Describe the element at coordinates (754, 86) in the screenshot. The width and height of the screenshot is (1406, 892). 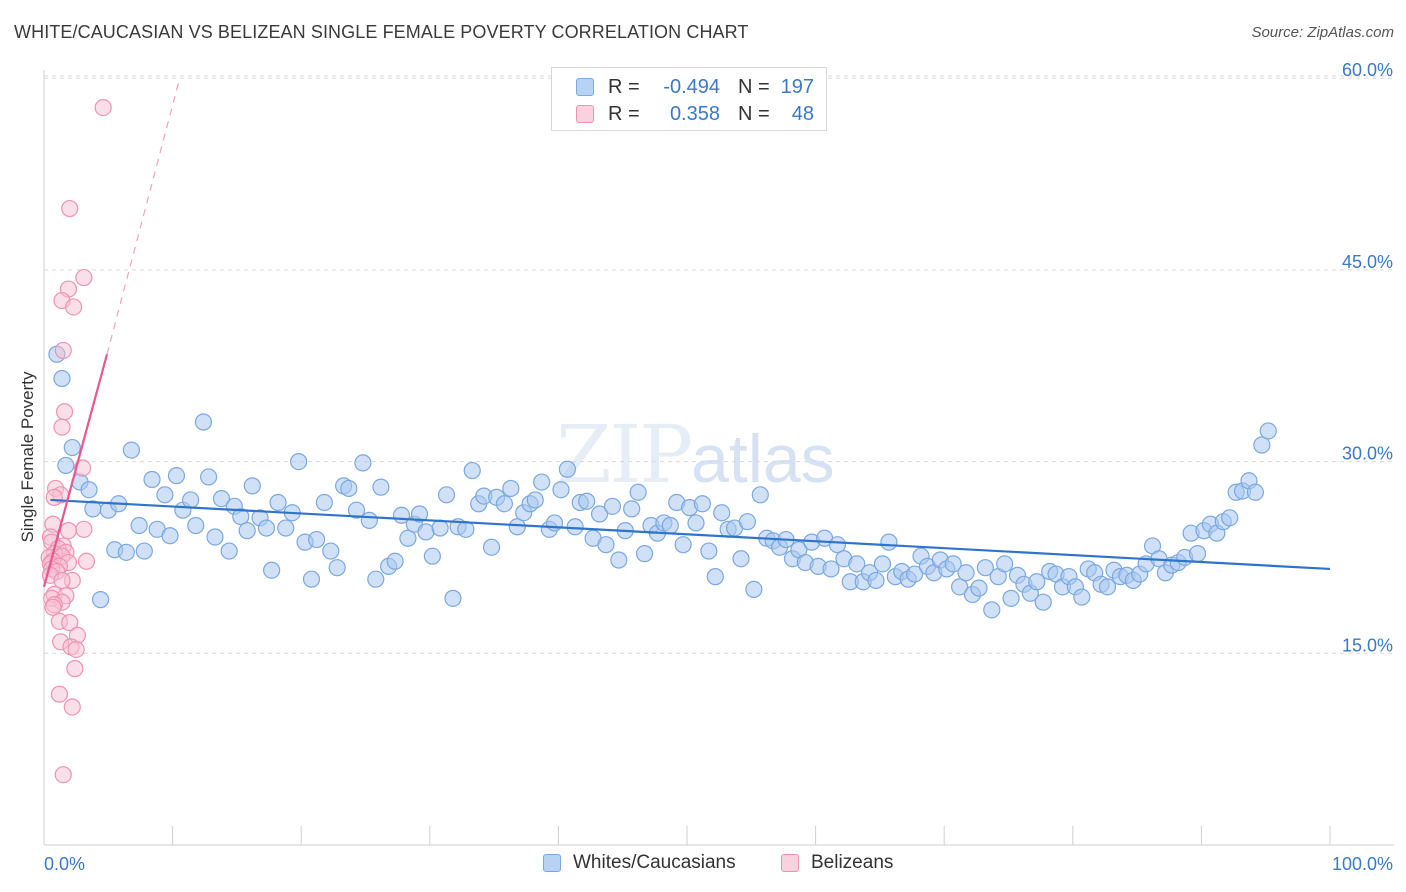
I see `legend-n-label: N =` at that location.